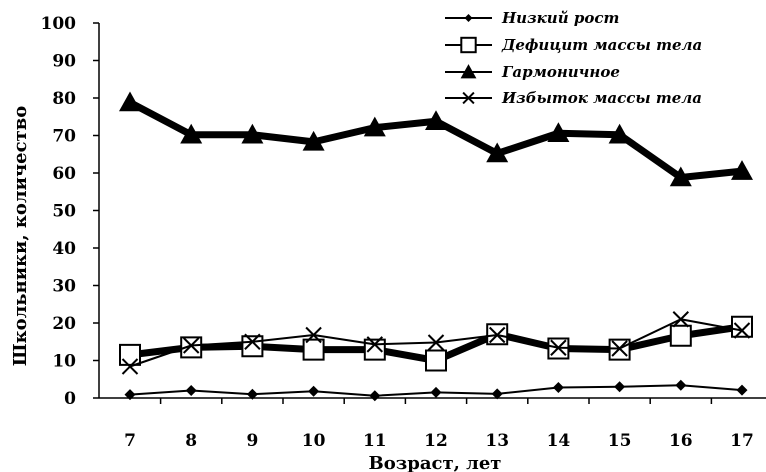 The height and width of the screenshot is (472, 766). What do you see at coordinates (64, 212) in the screenshot?
I see `y-tick-label: 50` at bounding box center [64, 212].